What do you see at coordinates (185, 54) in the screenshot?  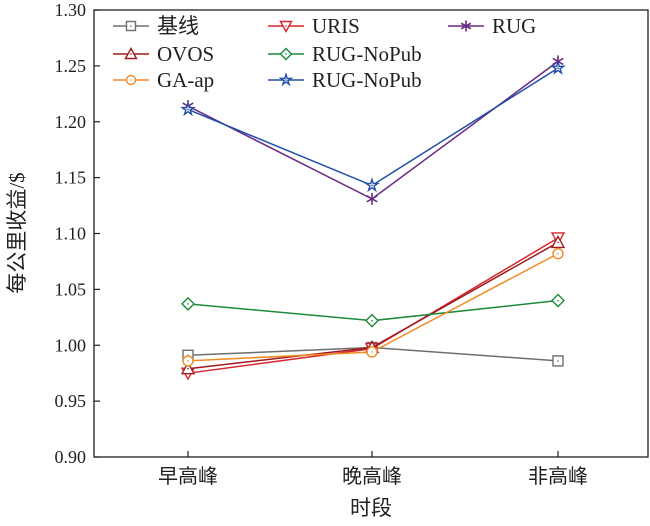 I see `legend-label: OVOS` at bounding box center [185, 54].